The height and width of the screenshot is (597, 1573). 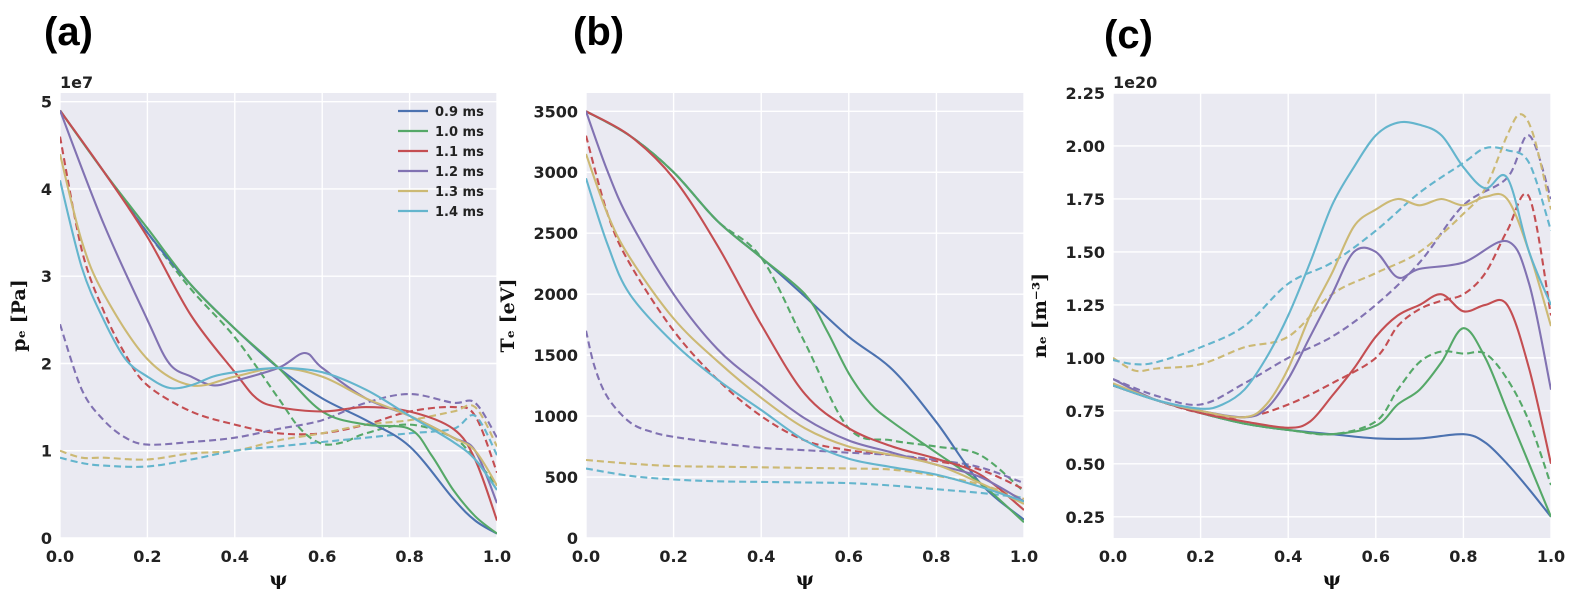 I want to click on legend: 0.9 ms 1.0 ms 1.1 ms 1.2 ms 1.3 ms 1.4 ms, so click(x=441, y=162).